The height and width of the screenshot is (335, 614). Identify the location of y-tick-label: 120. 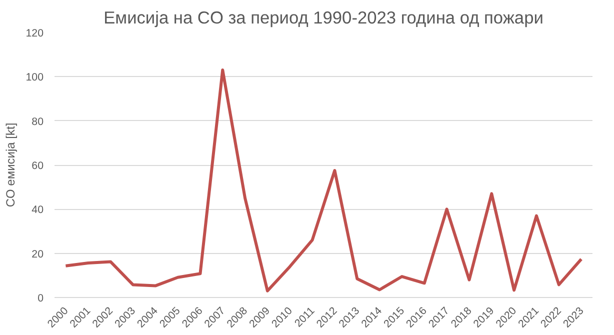
(35, 34).